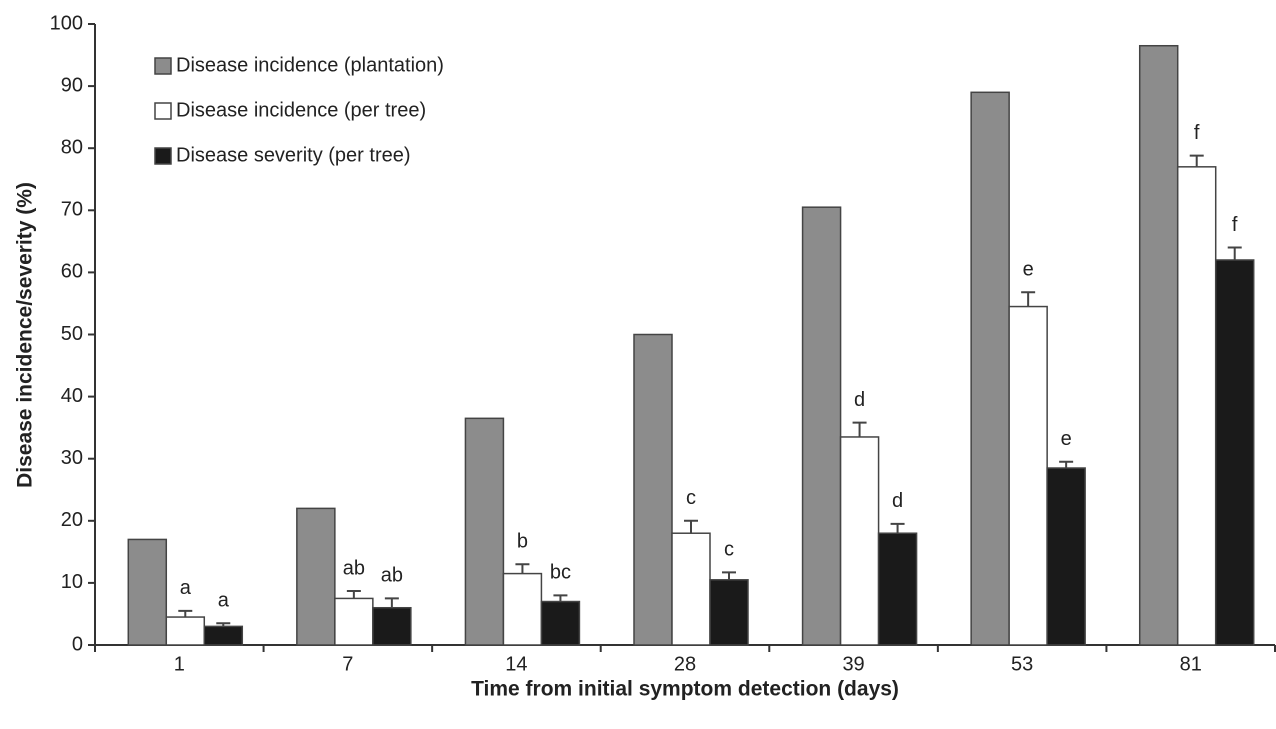  Describe the element at coordinates (1191, 664) in the screenshot. I see `x-tick-label: 81` at that location.